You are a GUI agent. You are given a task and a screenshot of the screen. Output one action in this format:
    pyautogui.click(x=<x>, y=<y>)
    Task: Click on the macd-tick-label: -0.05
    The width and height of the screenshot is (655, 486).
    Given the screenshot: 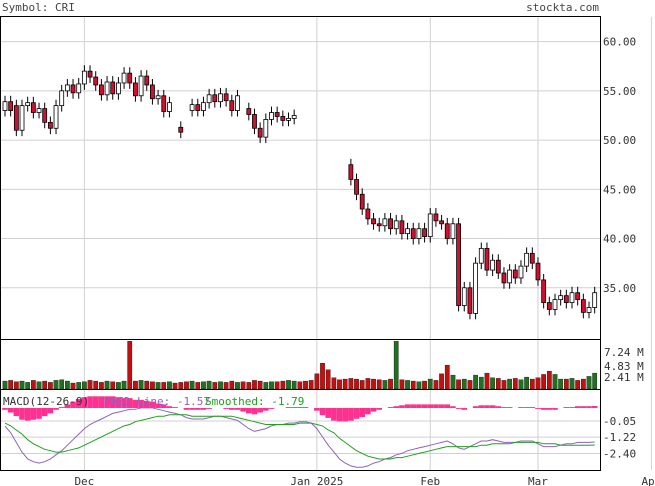 What is the action you would take?
    pyautogui.click(x=619, y=421)
    